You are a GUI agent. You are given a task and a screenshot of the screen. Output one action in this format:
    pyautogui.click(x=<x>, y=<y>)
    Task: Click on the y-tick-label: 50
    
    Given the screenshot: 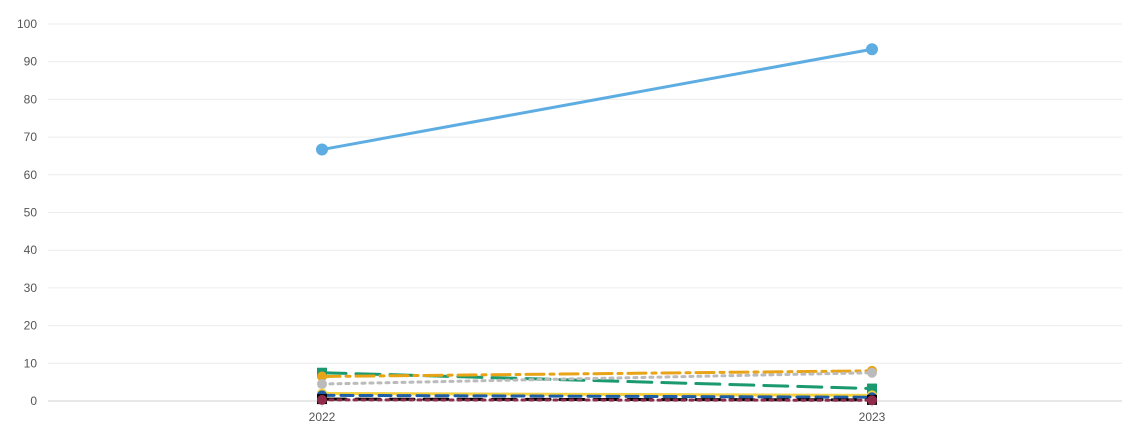 What is the action you would take?
    pyautogui.click(x=31, y=213)
    